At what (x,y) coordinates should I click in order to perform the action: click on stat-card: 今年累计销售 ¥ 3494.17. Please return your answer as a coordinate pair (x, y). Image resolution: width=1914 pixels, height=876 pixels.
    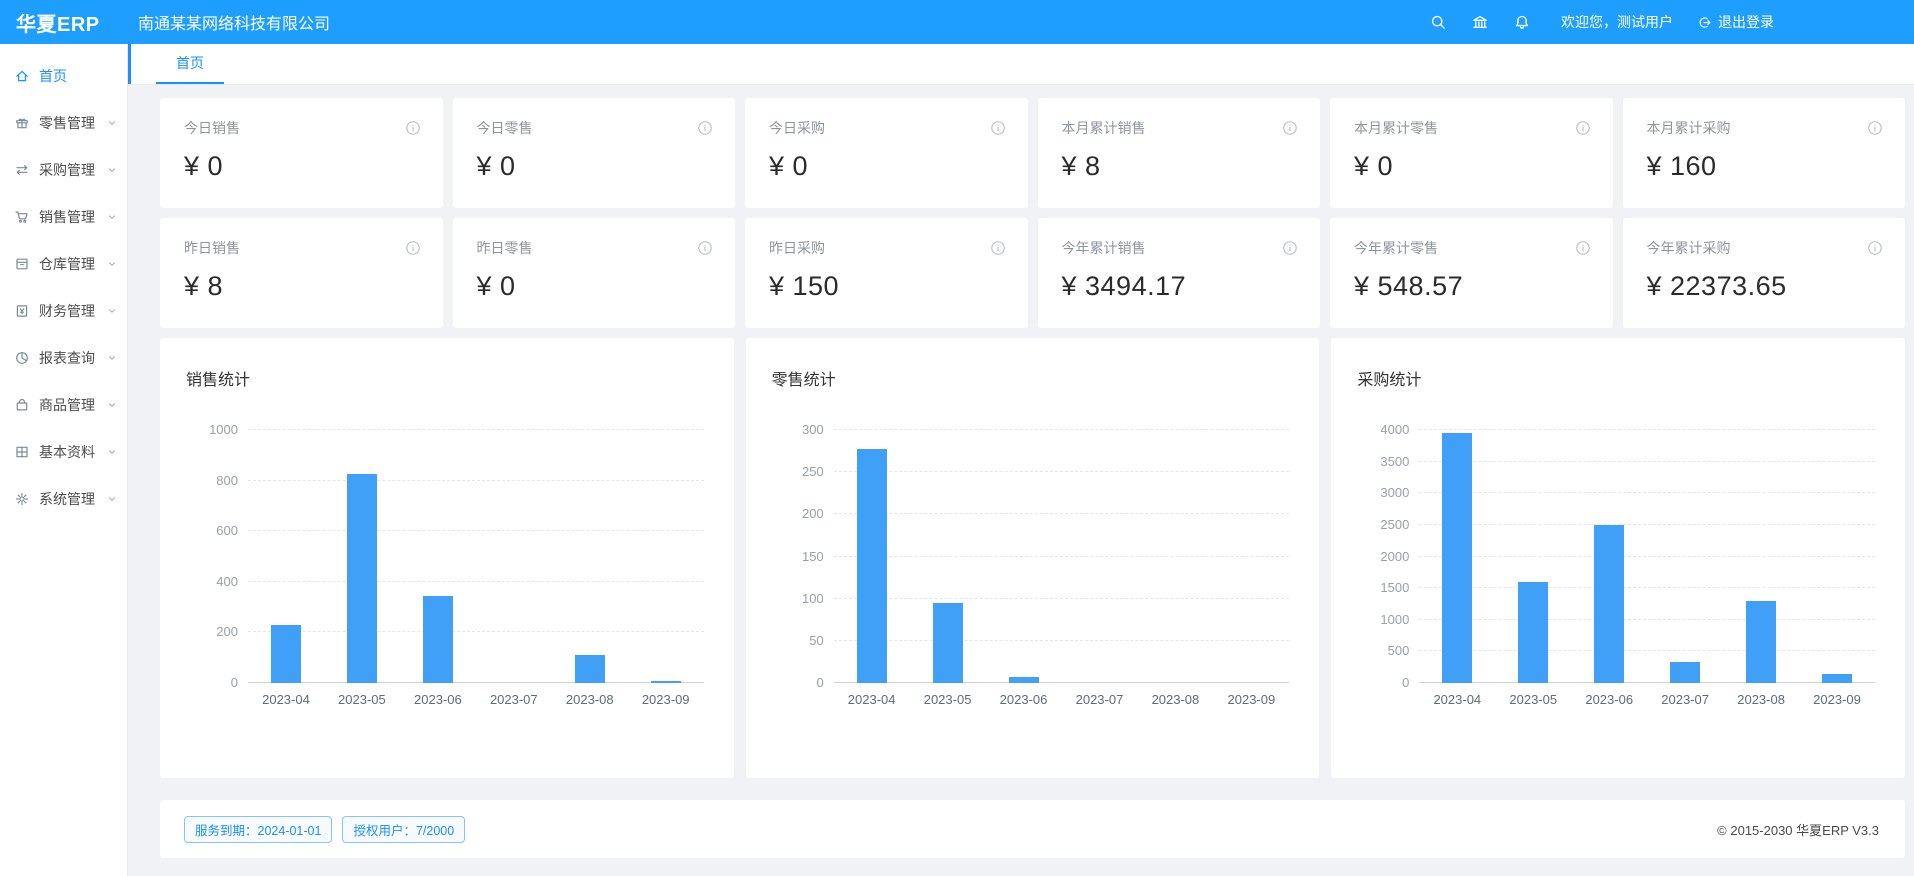
    Looking at the image, I should click on (1178, 273).